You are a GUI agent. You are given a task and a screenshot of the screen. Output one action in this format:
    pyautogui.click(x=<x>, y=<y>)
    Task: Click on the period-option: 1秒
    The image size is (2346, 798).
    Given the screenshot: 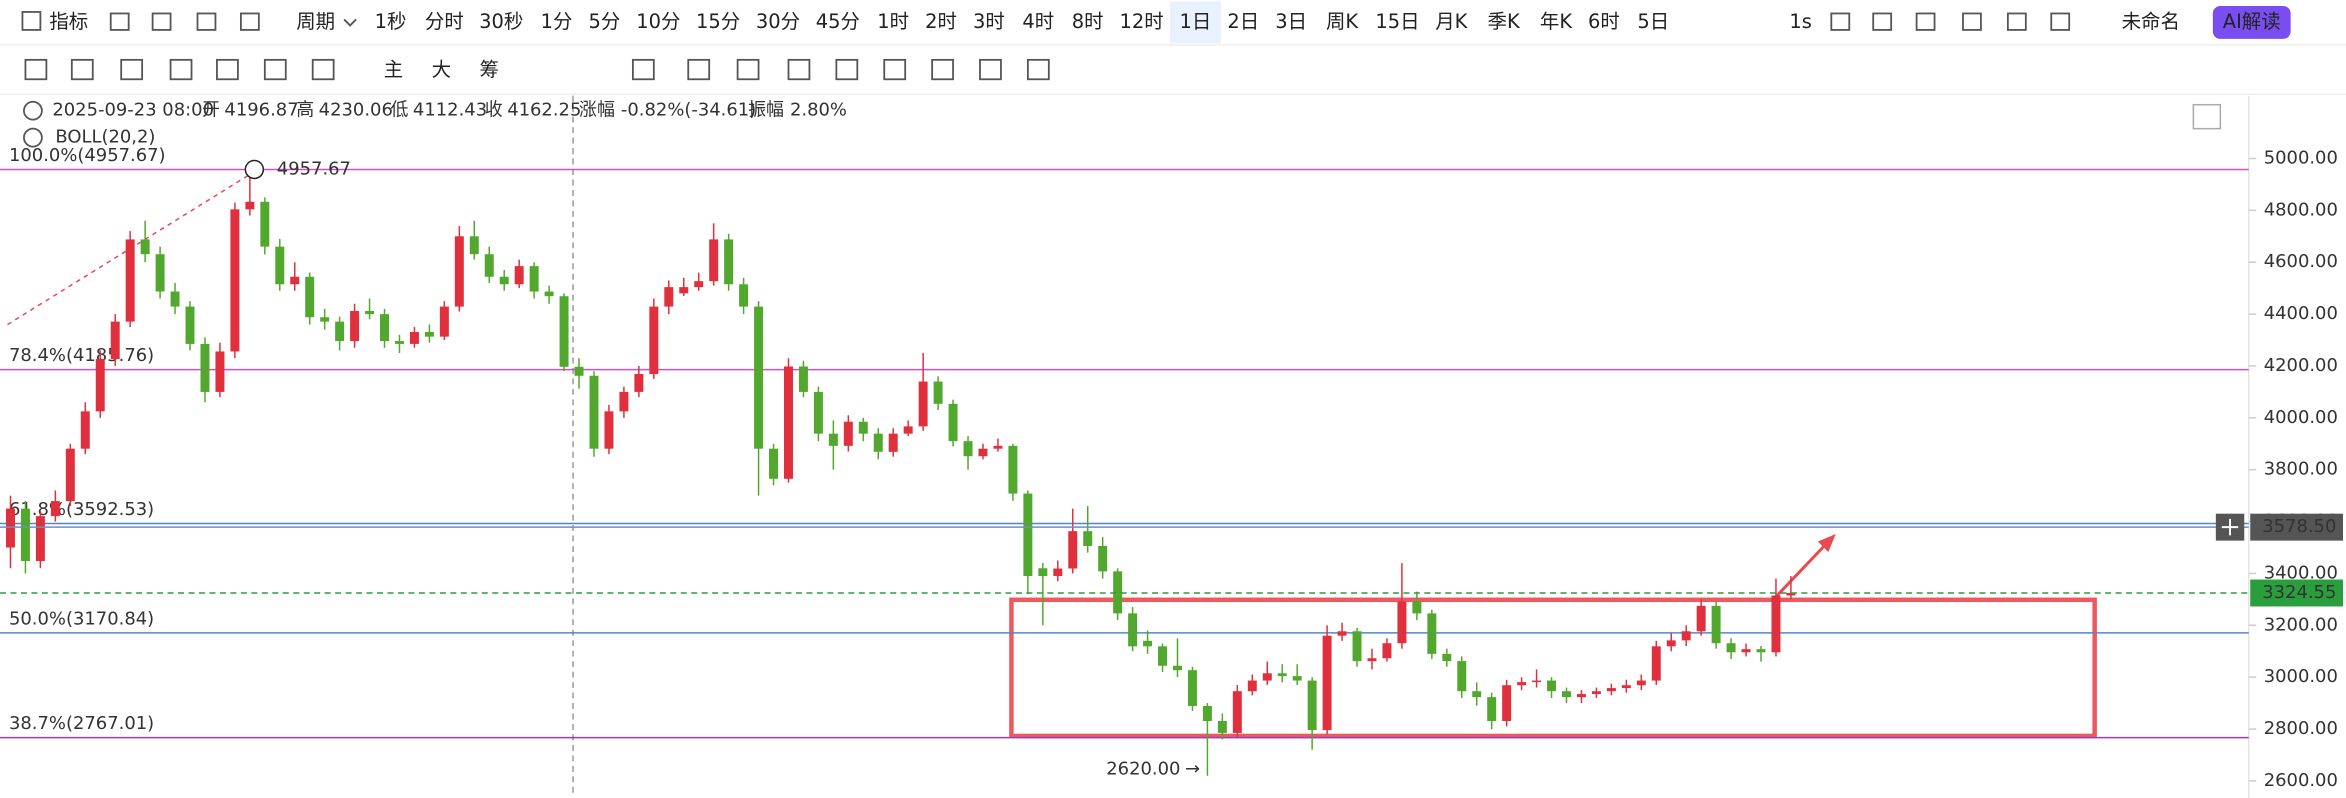 What is the action you would take?
    pyautogui.click(x=391, y=21)
    